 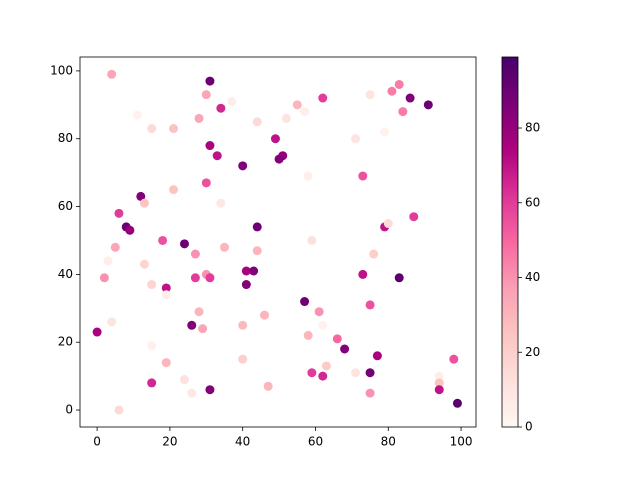 What do you see at coordinates (61, 70) in the screenshot?
I see `y-tick-label: 100` at bounding box center [61, 70].